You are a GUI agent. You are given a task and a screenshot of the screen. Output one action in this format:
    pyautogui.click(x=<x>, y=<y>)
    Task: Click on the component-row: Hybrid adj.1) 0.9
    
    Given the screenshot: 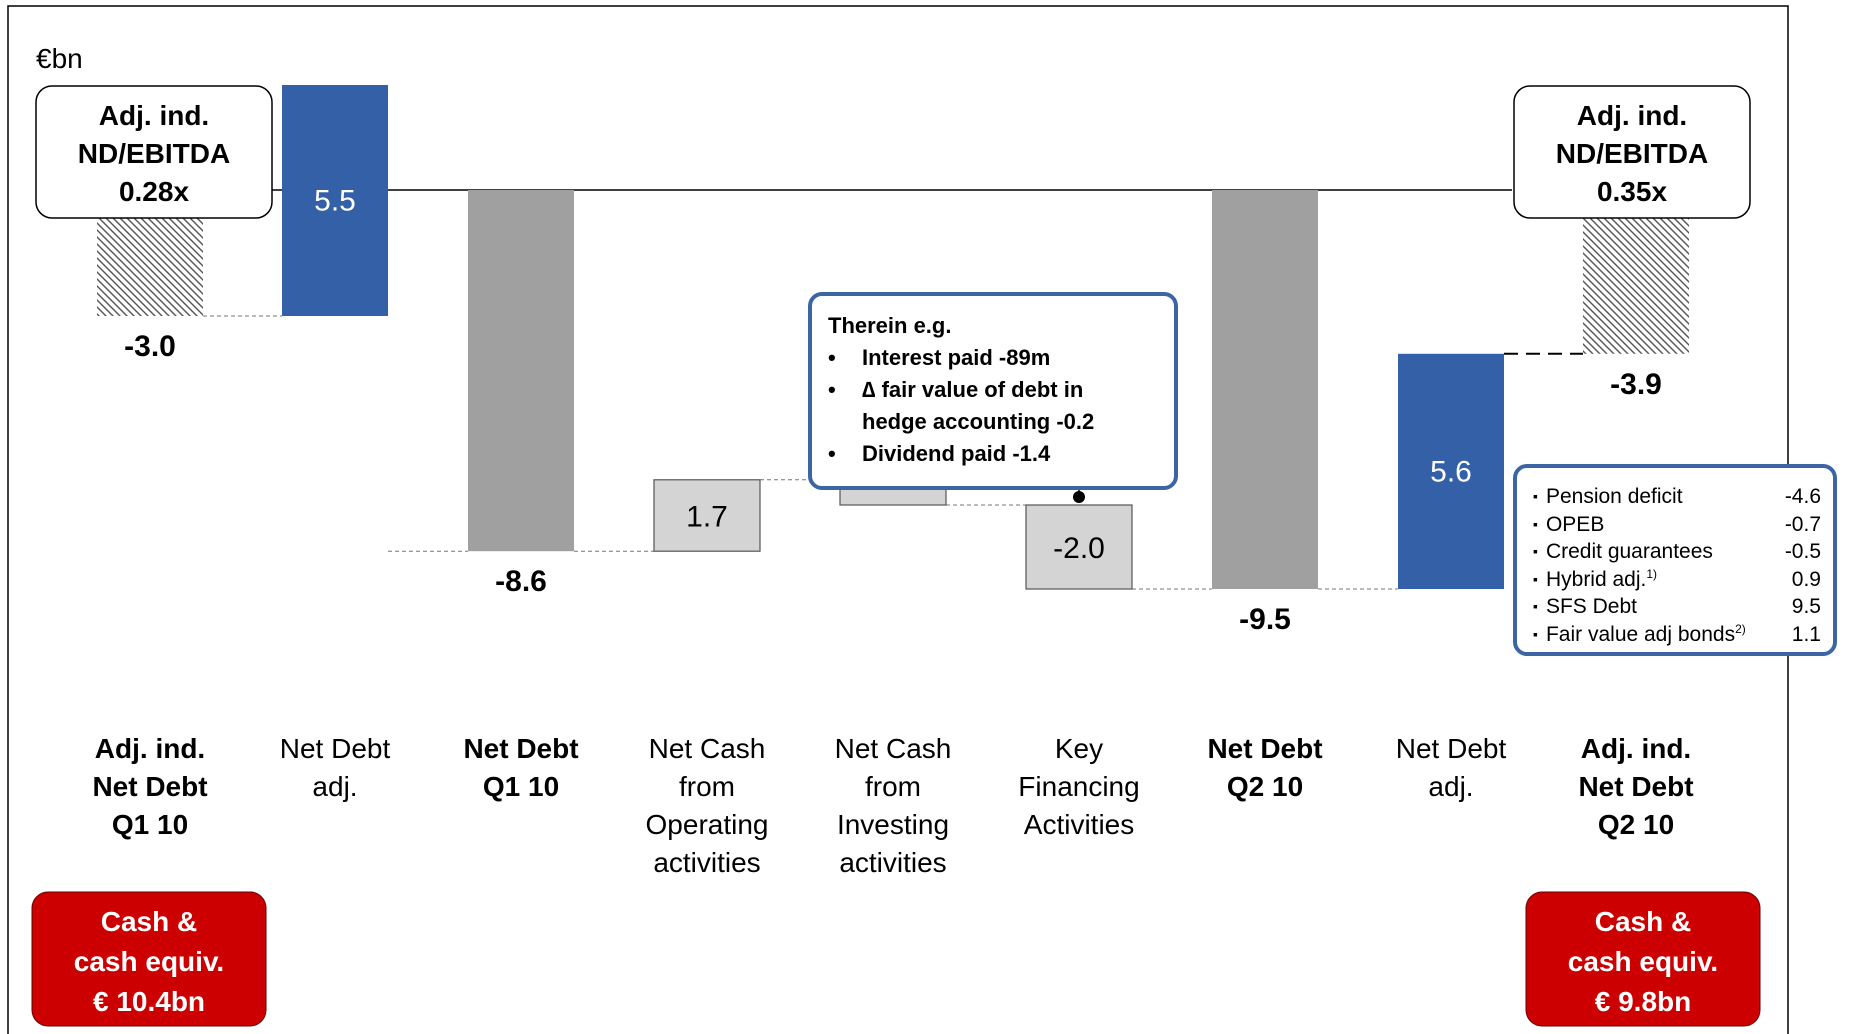 What is the action you would take?
    pyautogui.click(x=1677, y=581)
    